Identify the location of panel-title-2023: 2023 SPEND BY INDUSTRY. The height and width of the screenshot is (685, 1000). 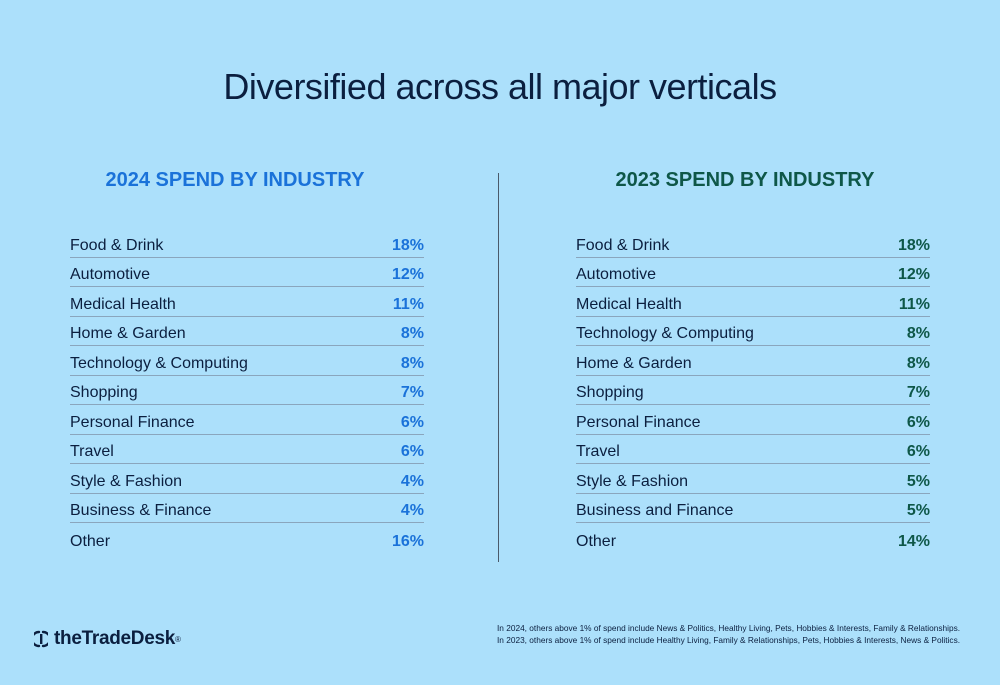
(745, 180).